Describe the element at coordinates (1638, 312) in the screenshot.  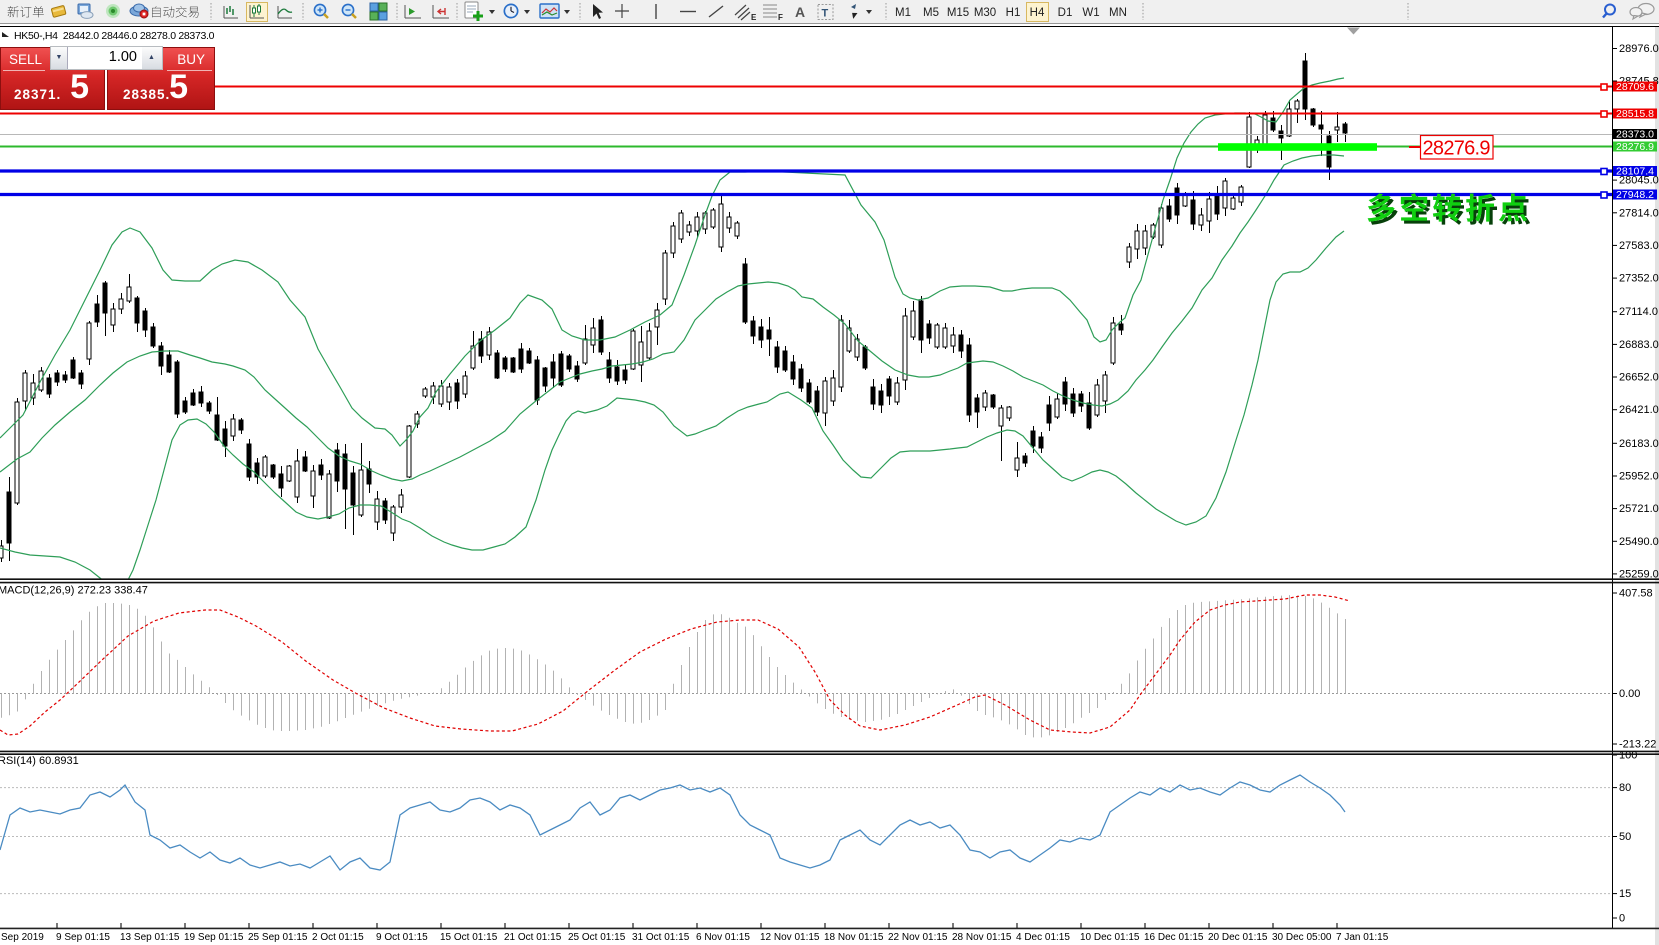
I see `svg-text: 27114.0` at that location.